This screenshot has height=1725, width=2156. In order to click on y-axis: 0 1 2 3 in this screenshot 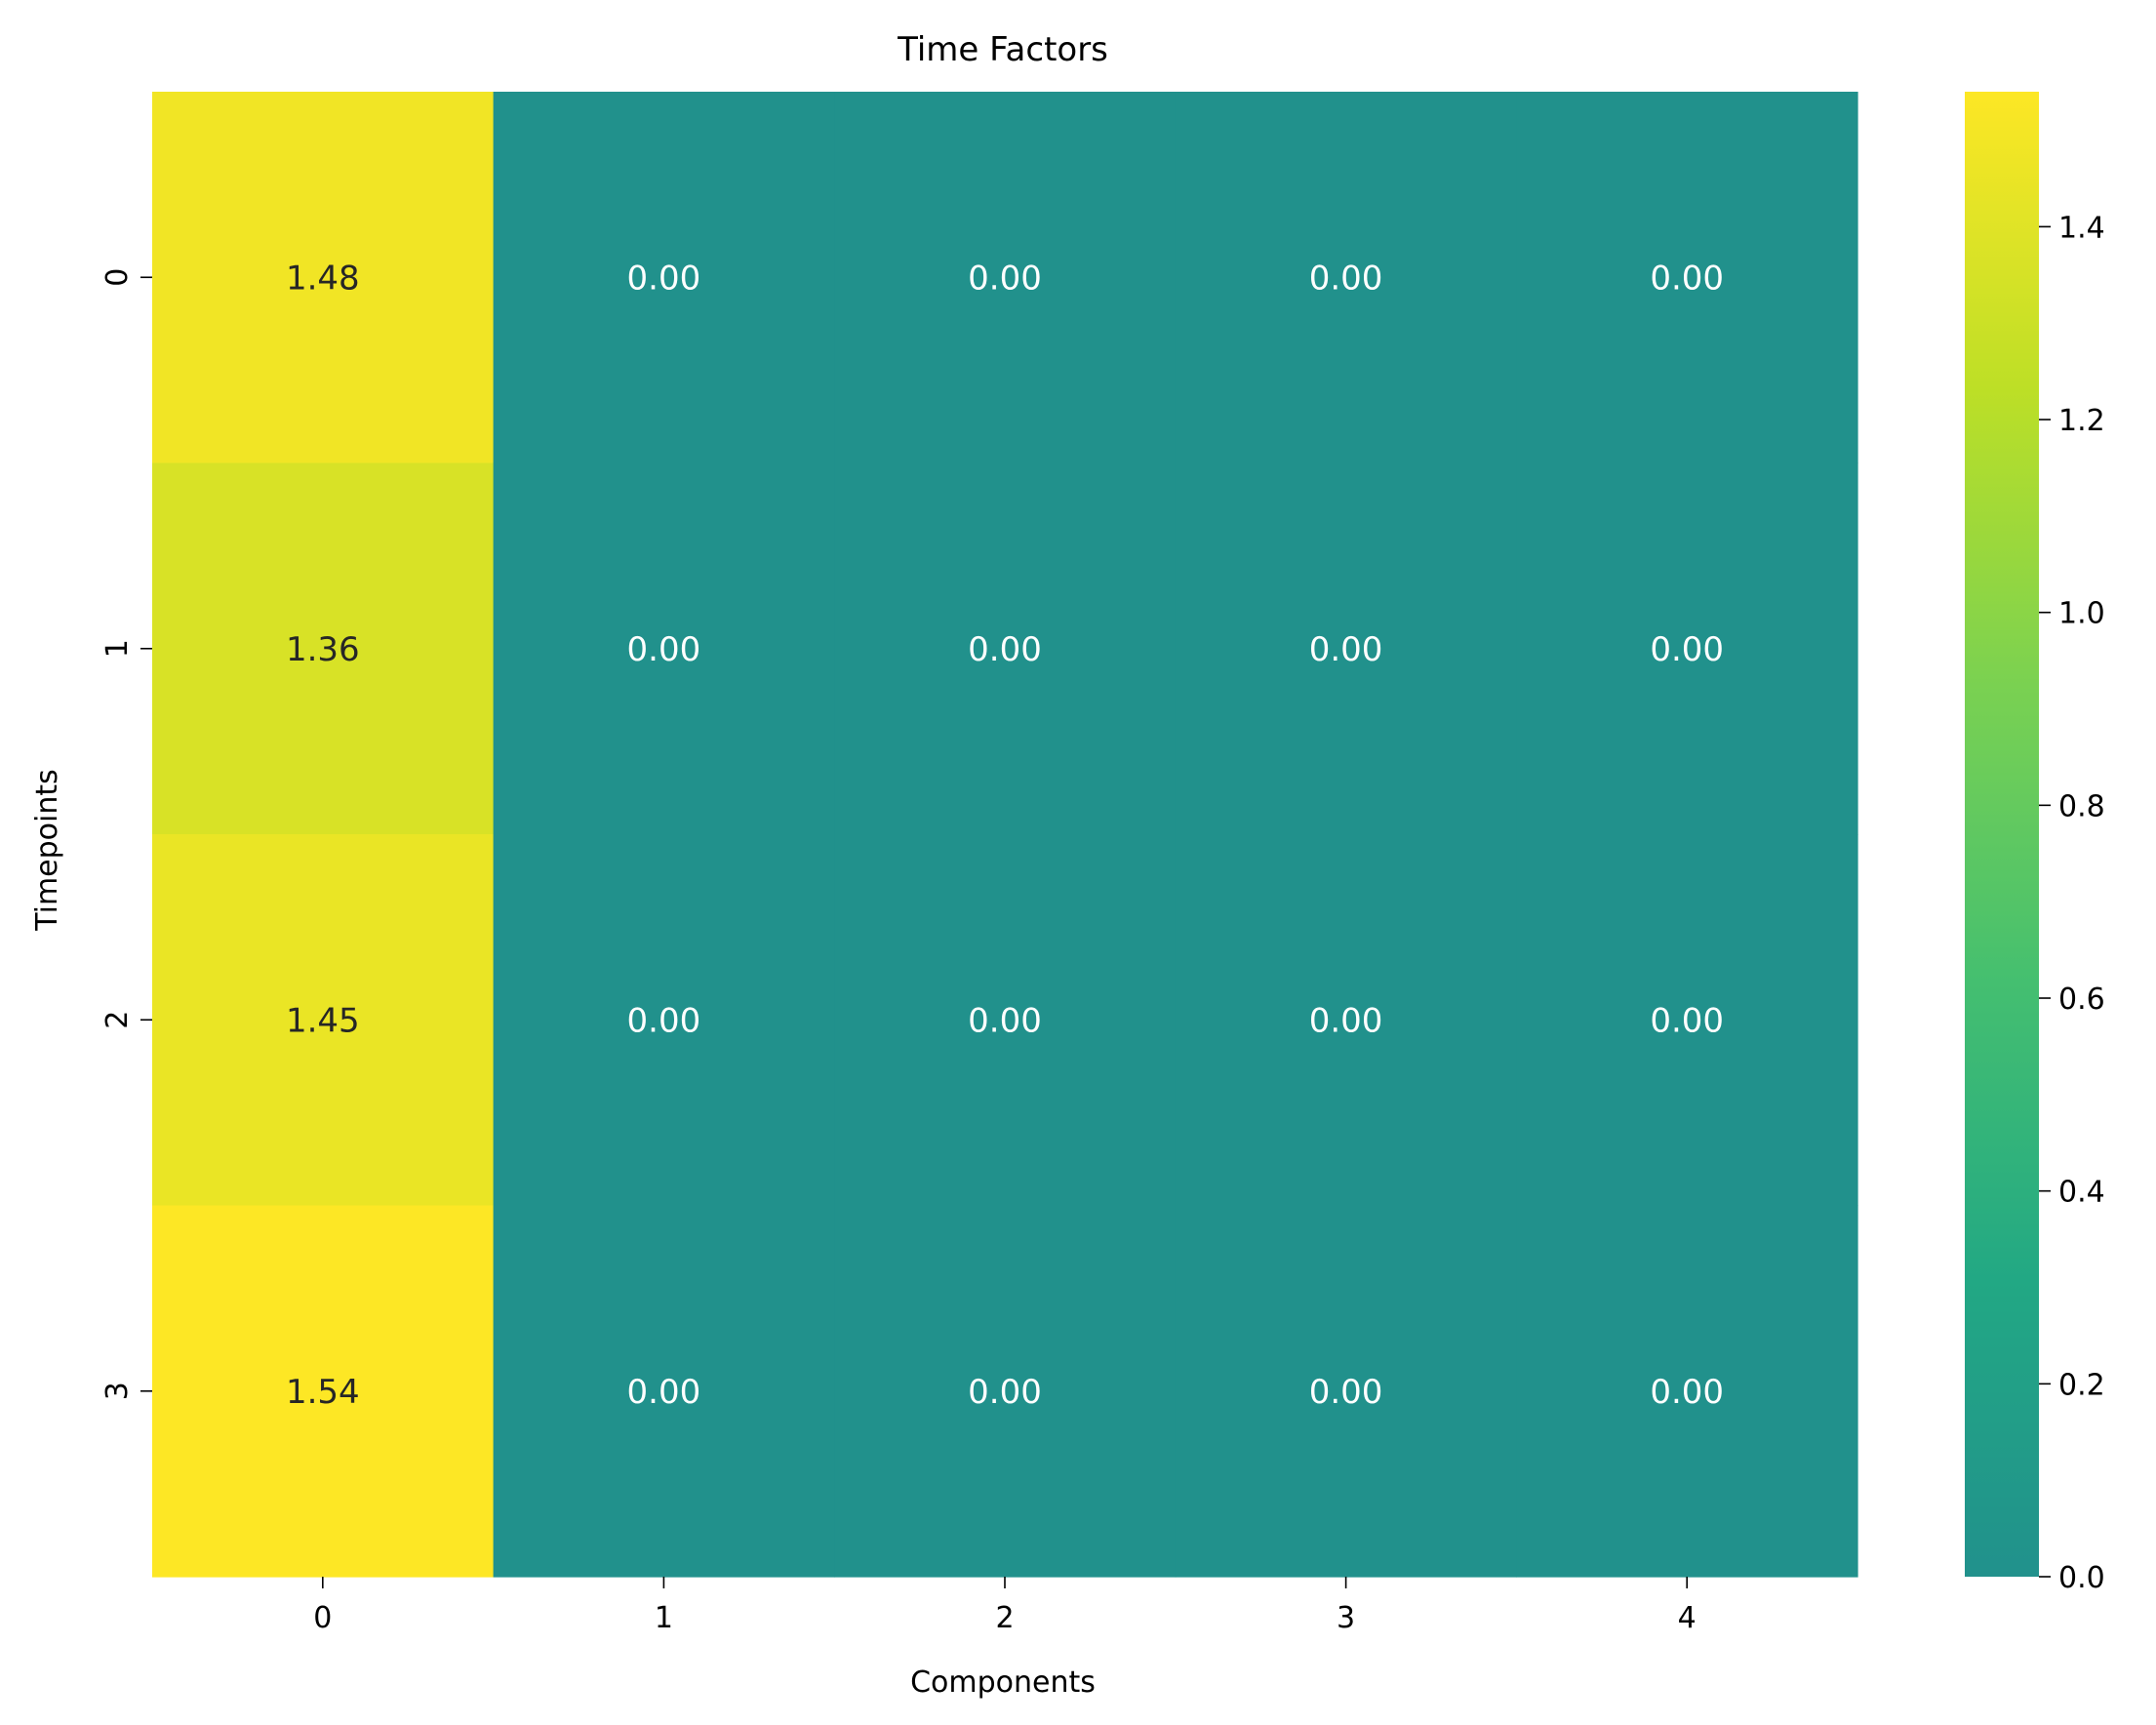, I will do `click(126, 834)`.